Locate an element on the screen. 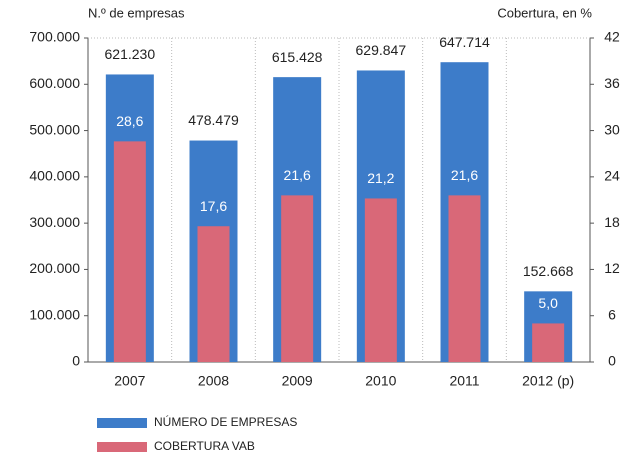 The width and height of the screenshot is (635, 455). data-label: 28,6 is located at coordinates (129, 121).